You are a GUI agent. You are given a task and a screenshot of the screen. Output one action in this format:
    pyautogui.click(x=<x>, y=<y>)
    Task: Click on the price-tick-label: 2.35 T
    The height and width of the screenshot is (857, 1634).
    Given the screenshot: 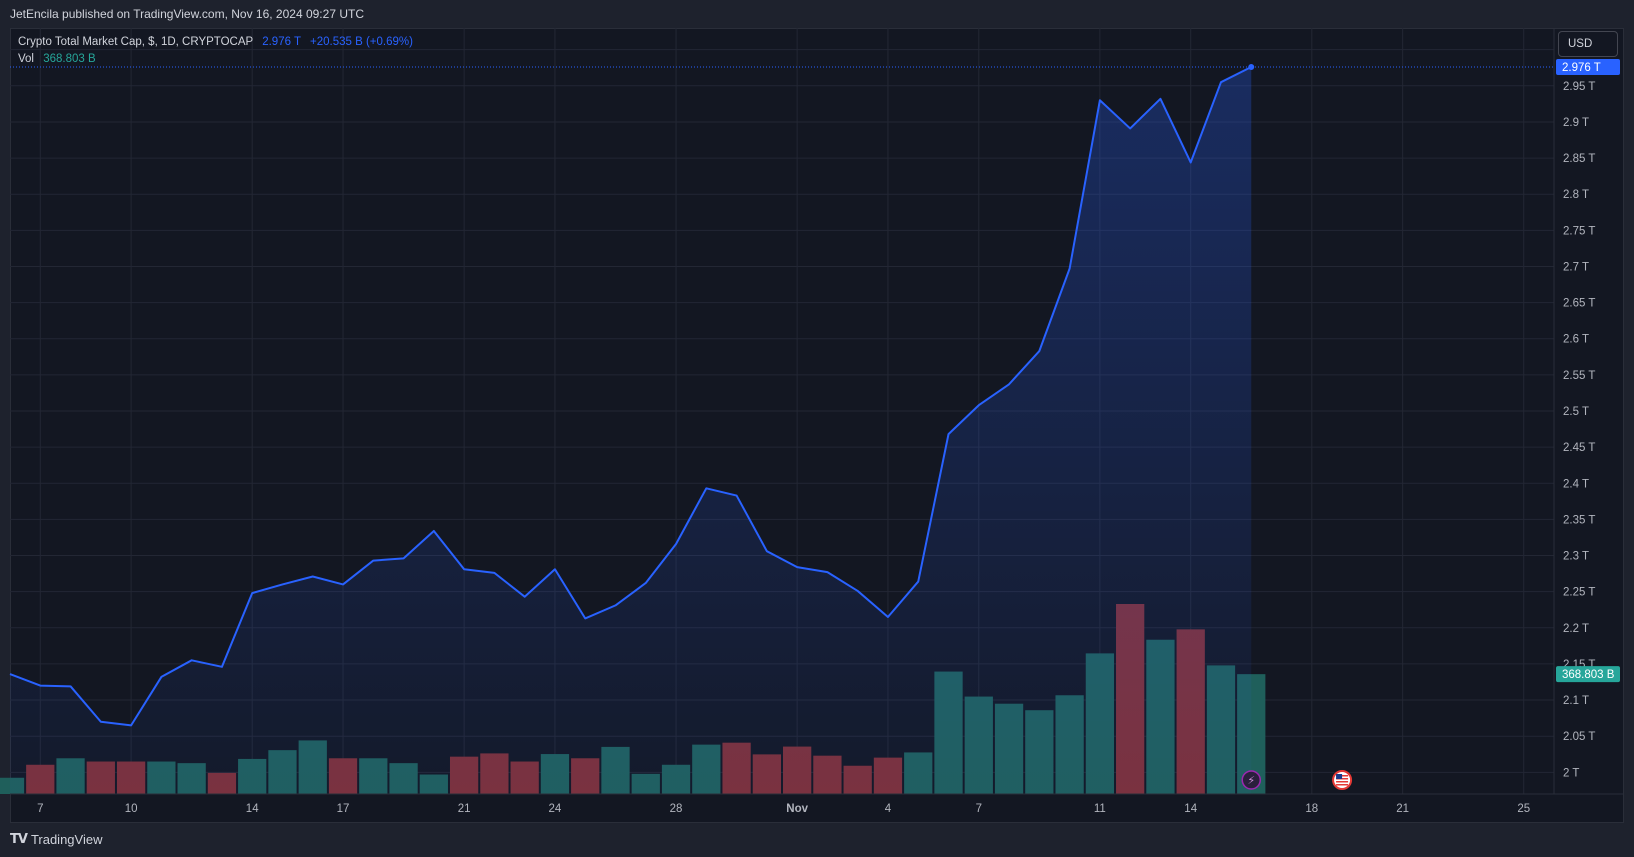 What is the action you would take?
    pyautogui.click(x=1579, y=520)
    